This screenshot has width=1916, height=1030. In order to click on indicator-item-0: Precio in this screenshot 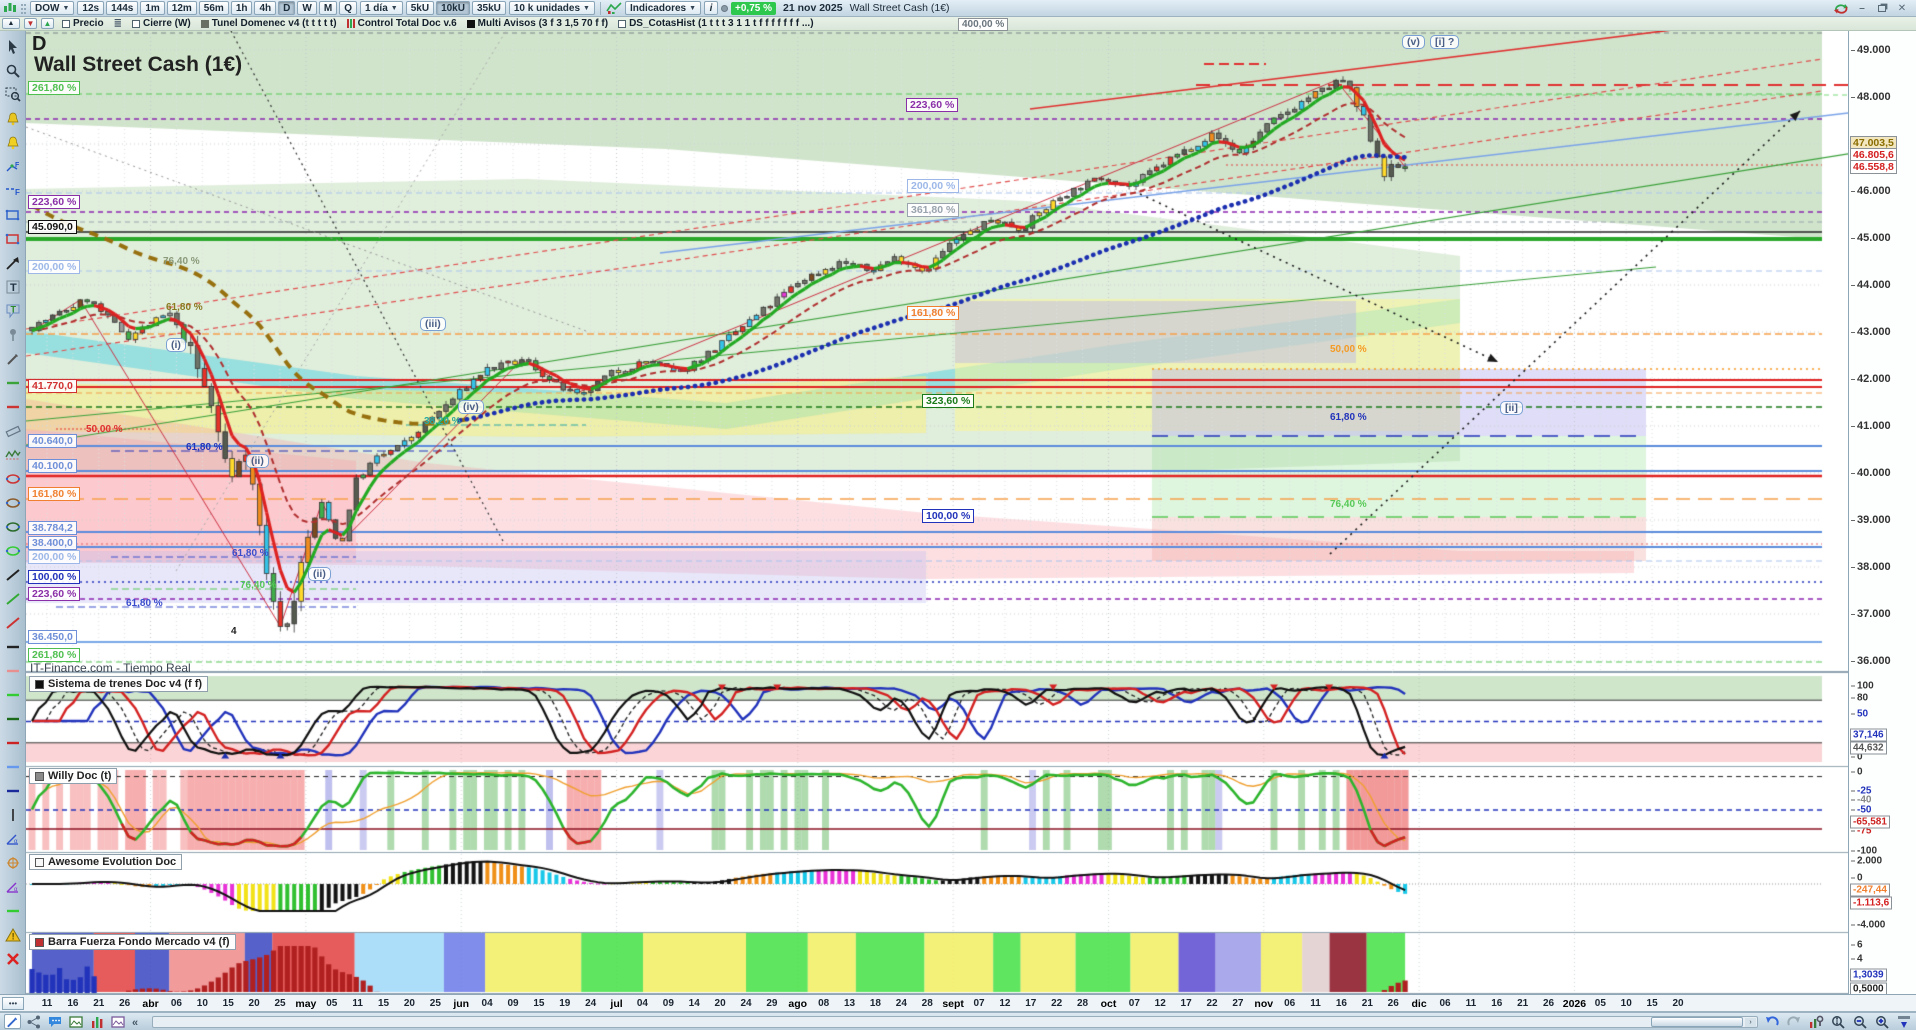, I will do `click(83, 23)`.